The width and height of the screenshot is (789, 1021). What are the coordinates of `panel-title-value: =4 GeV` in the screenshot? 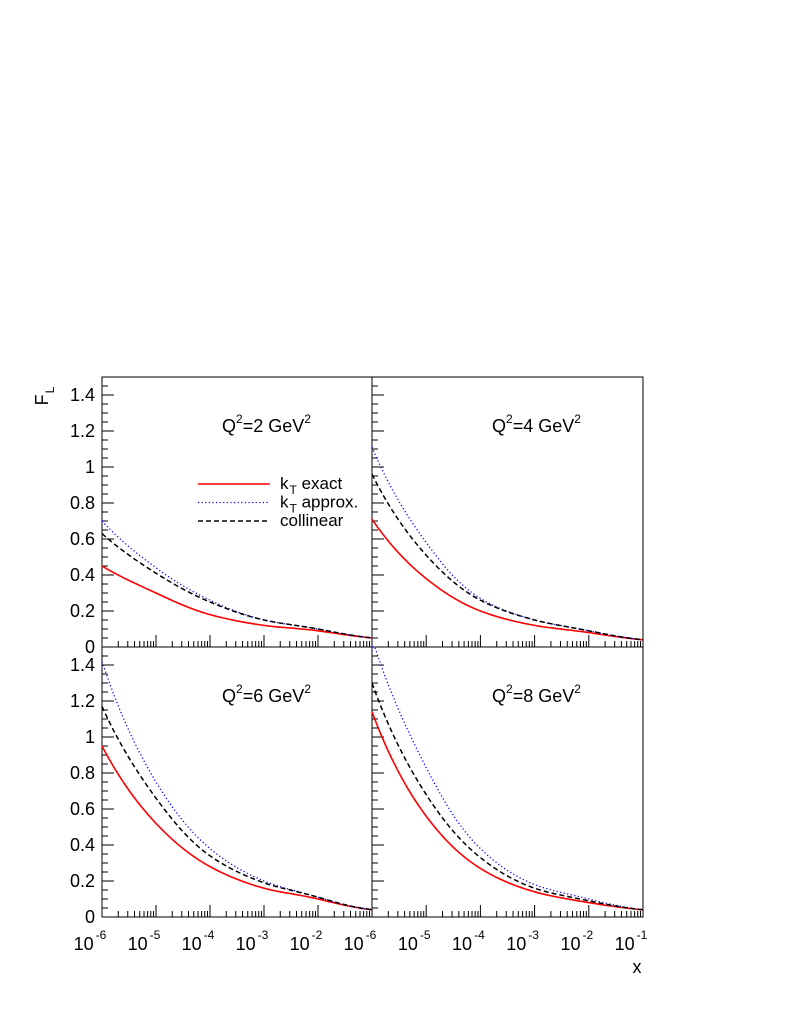 It's located at (544, 426).